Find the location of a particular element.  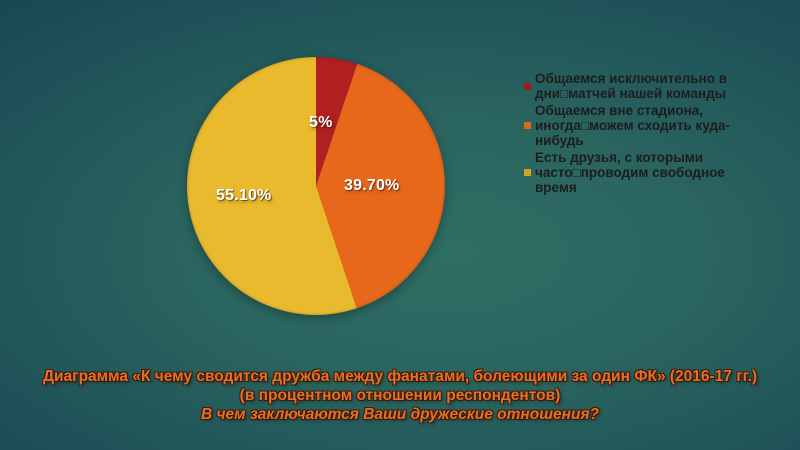

pie-slice-label-red: 5% is located at coordinates (321, 122).